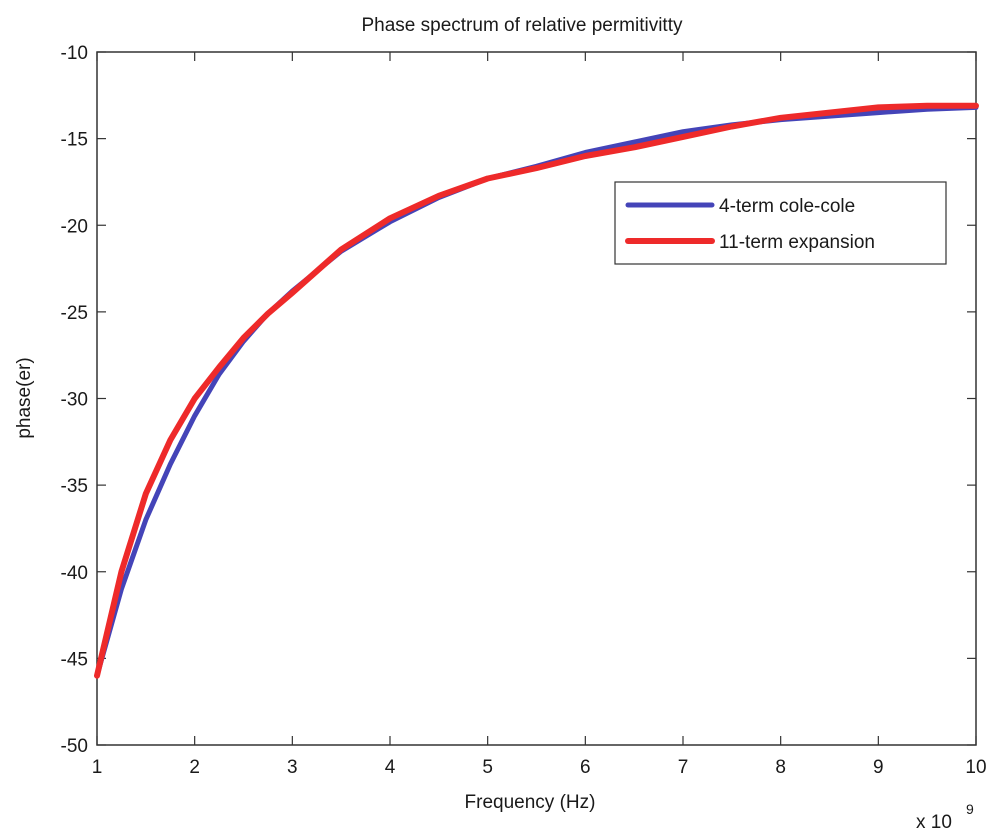 This screenshot has width=1000, height=836. Describe the element at coordinates (934, 822) in the screenshot. I see `x-multiplier-label: x 10` at that location.